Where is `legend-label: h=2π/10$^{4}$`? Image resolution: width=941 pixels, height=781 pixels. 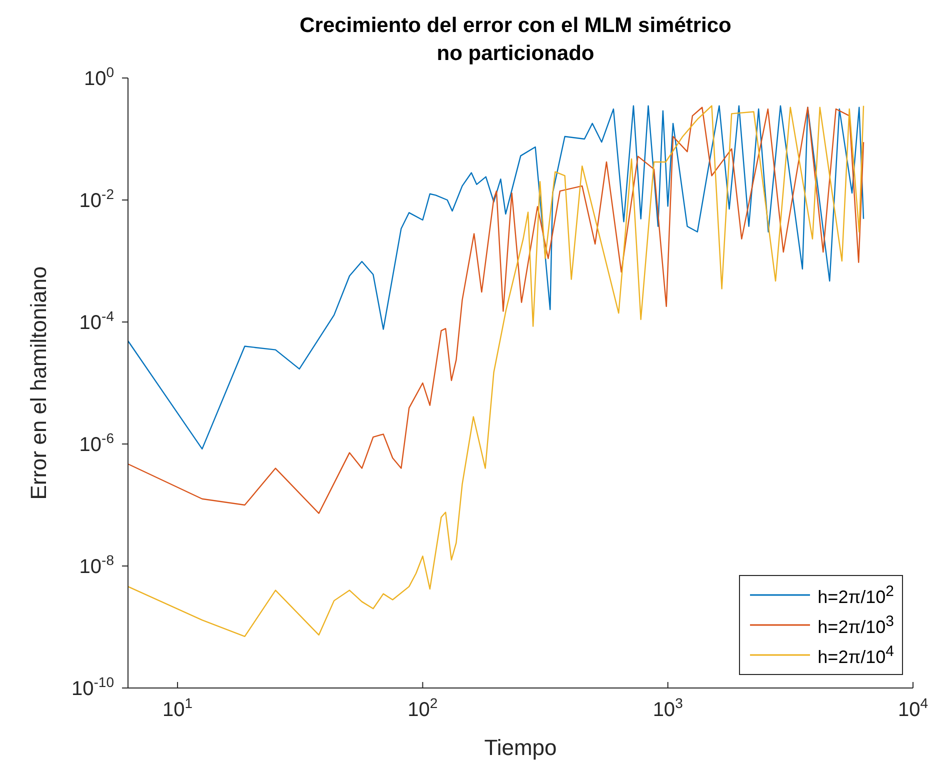 legend-label: h=2π/10$^{4}$ is located at coordinates (856, 655).